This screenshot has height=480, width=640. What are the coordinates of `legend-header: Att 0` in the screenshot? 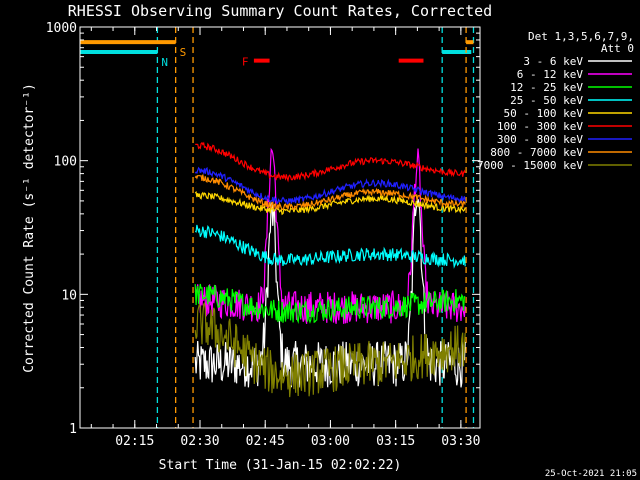 It's located at (617, 48).